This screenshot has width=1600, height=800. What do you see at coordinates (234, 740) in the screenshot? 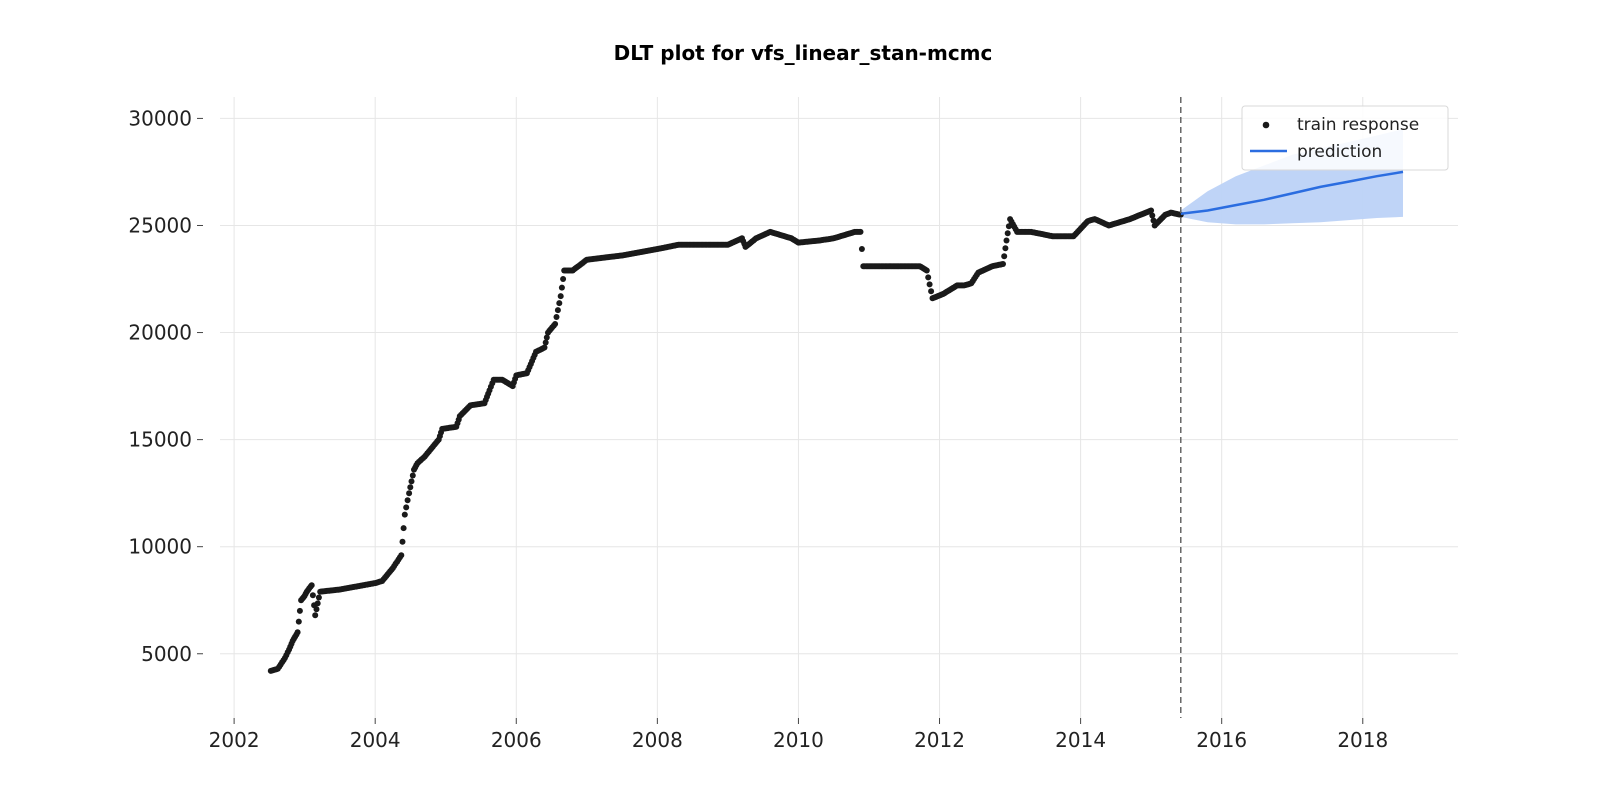
I see `x-tick-label: 2002` at bounding box center [234, 740].